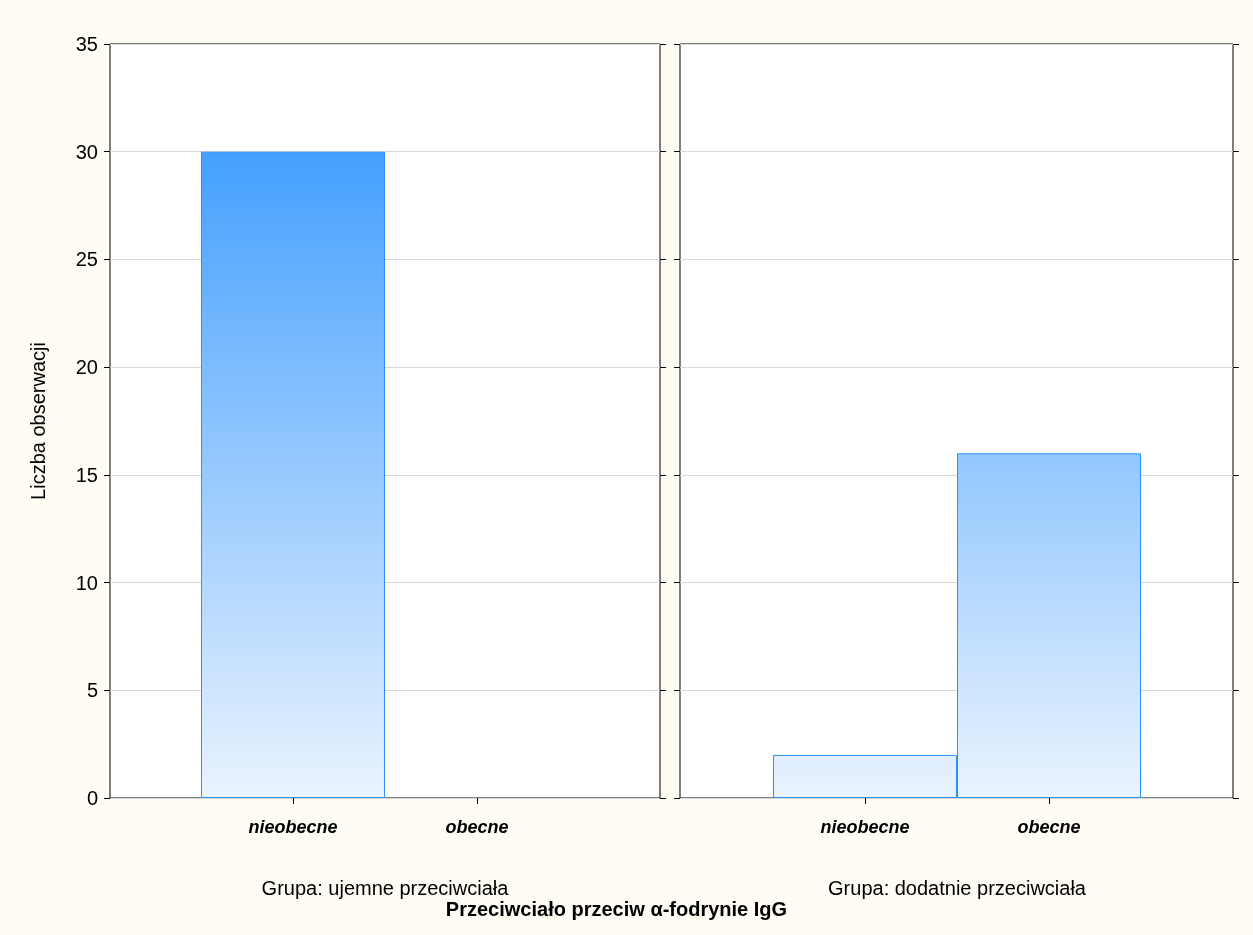 Image resolution: width=1253 pixels, height=935 pixels. What do you see at coordinates (957, 888) in the screenshot?
I see `x-axis-title: Grupa: dodatnie przeciwciała` at bounding box center [957, 888].